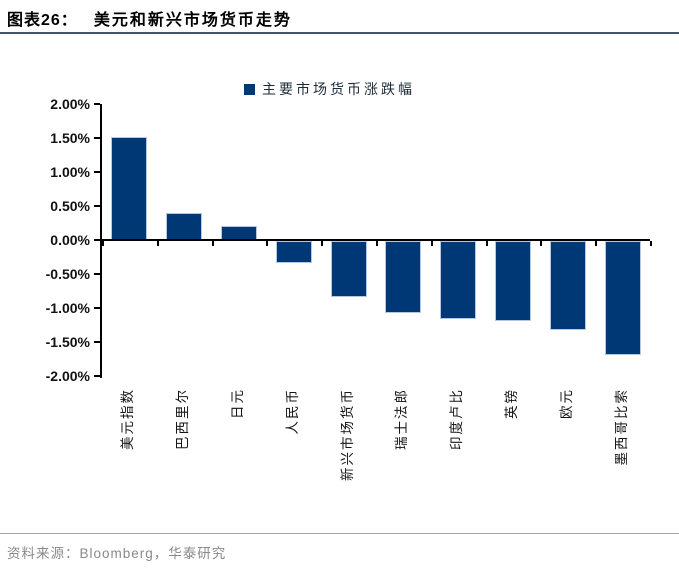  What do you see at coordinates (67, 342) in the screenshot?
I see `y-axis-label: -1.50%` at bounding box center [67, 342].